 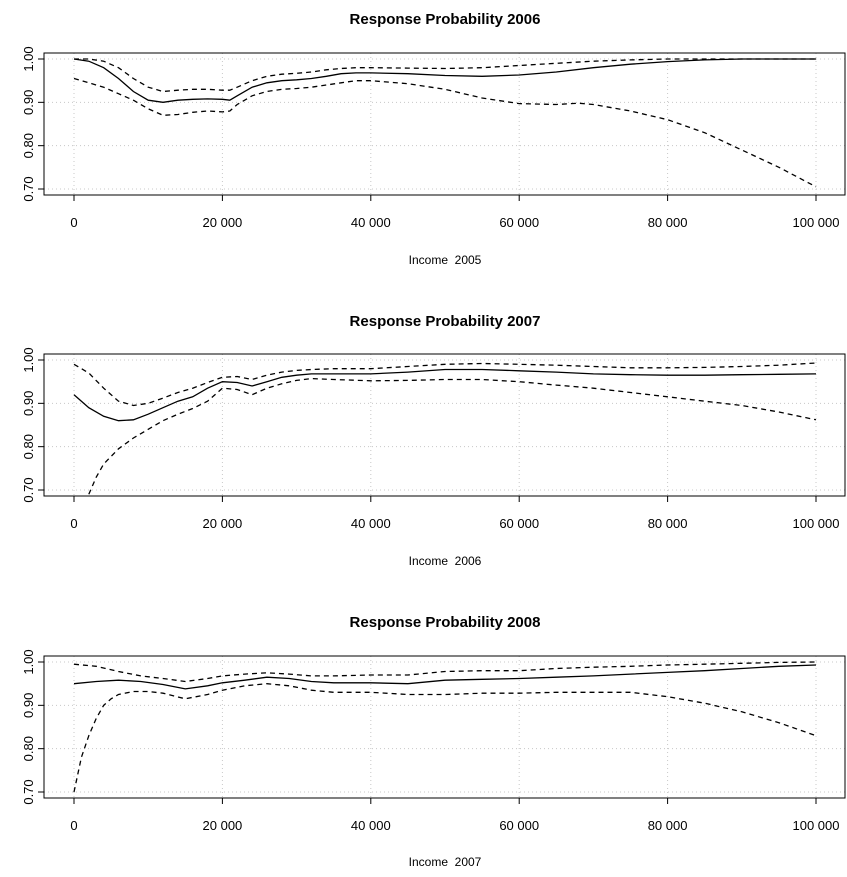 I want to click on chart-title: Response Probability 2007, so click(x=445, y=321).